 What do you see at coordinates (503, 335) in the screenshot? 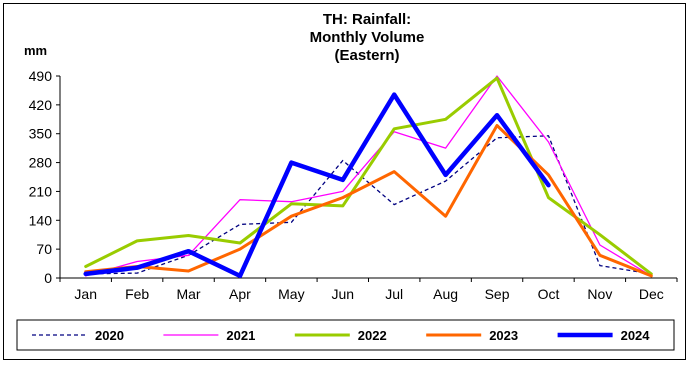
I see `legend-label-2023: 2023` at bounding box center [503, 335].